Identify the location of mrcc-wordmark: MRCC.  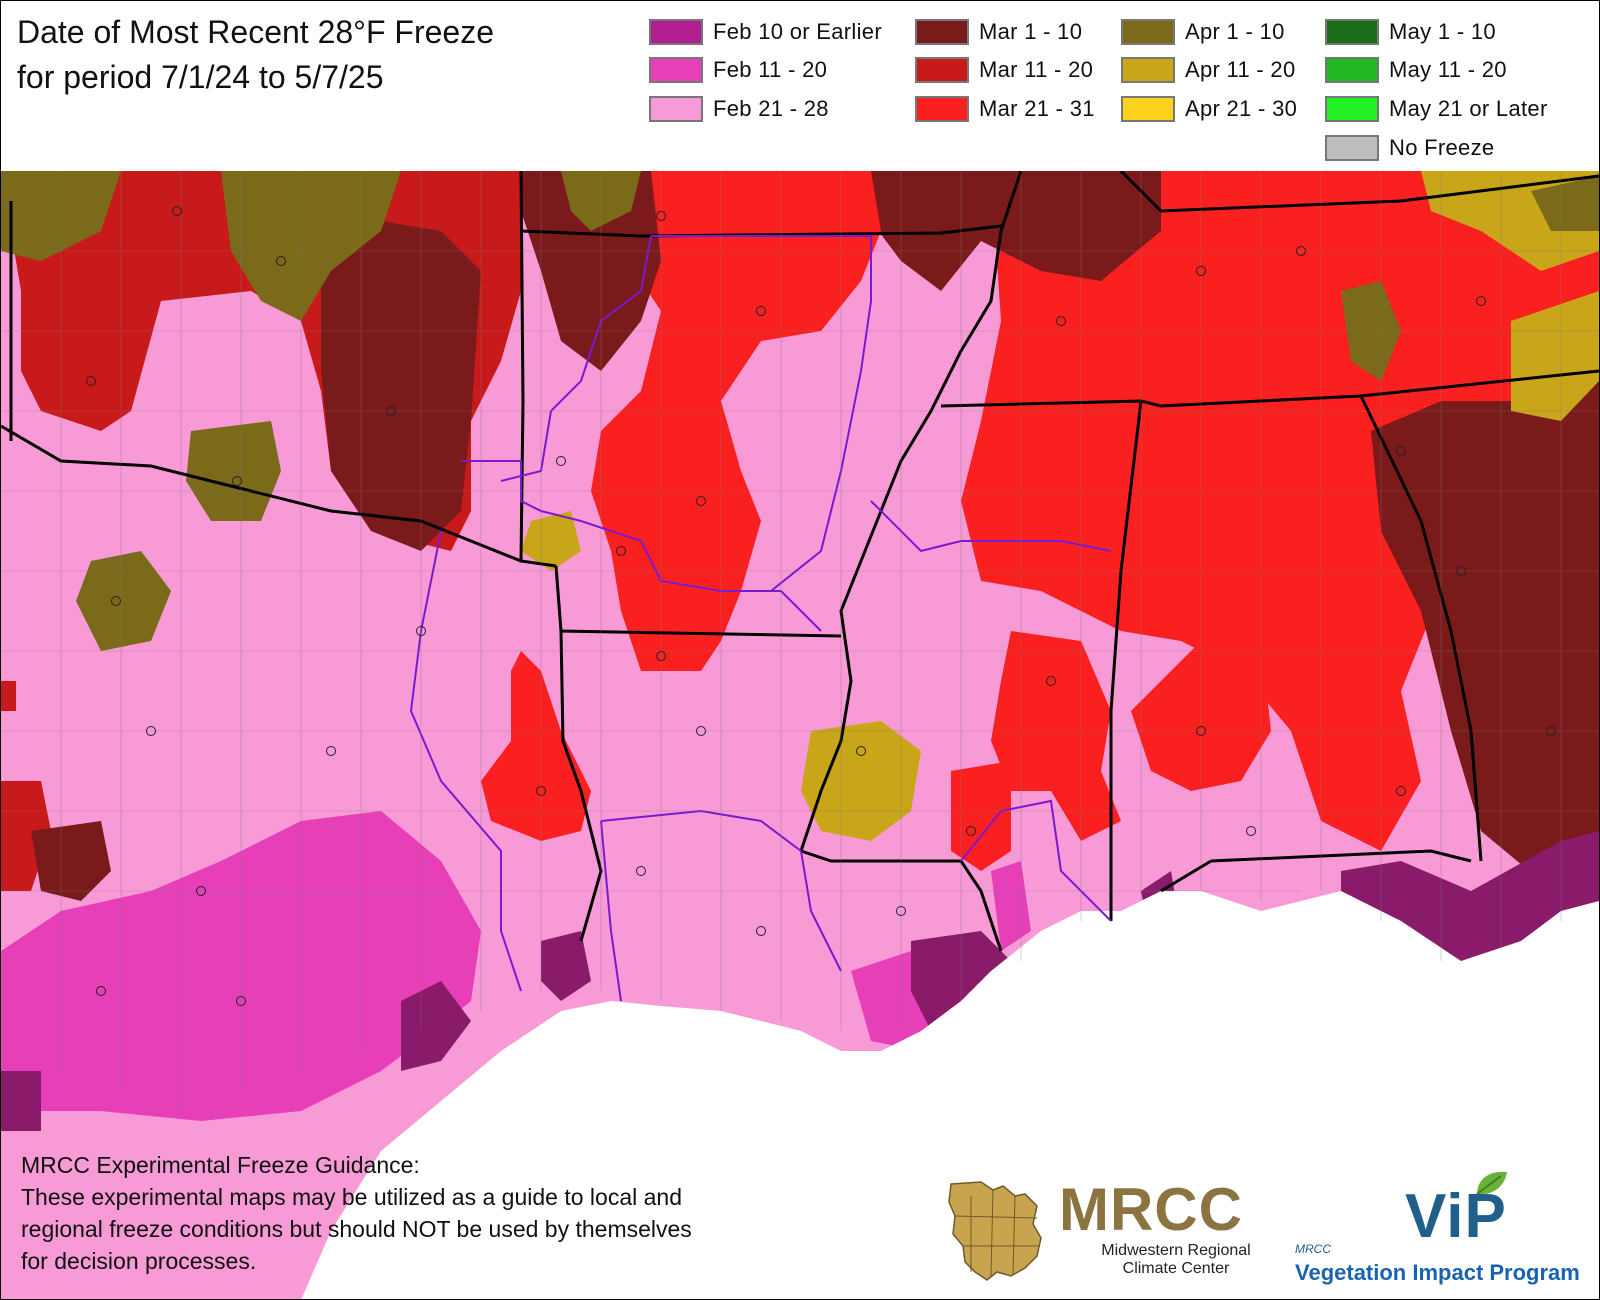
(1151, 1209).